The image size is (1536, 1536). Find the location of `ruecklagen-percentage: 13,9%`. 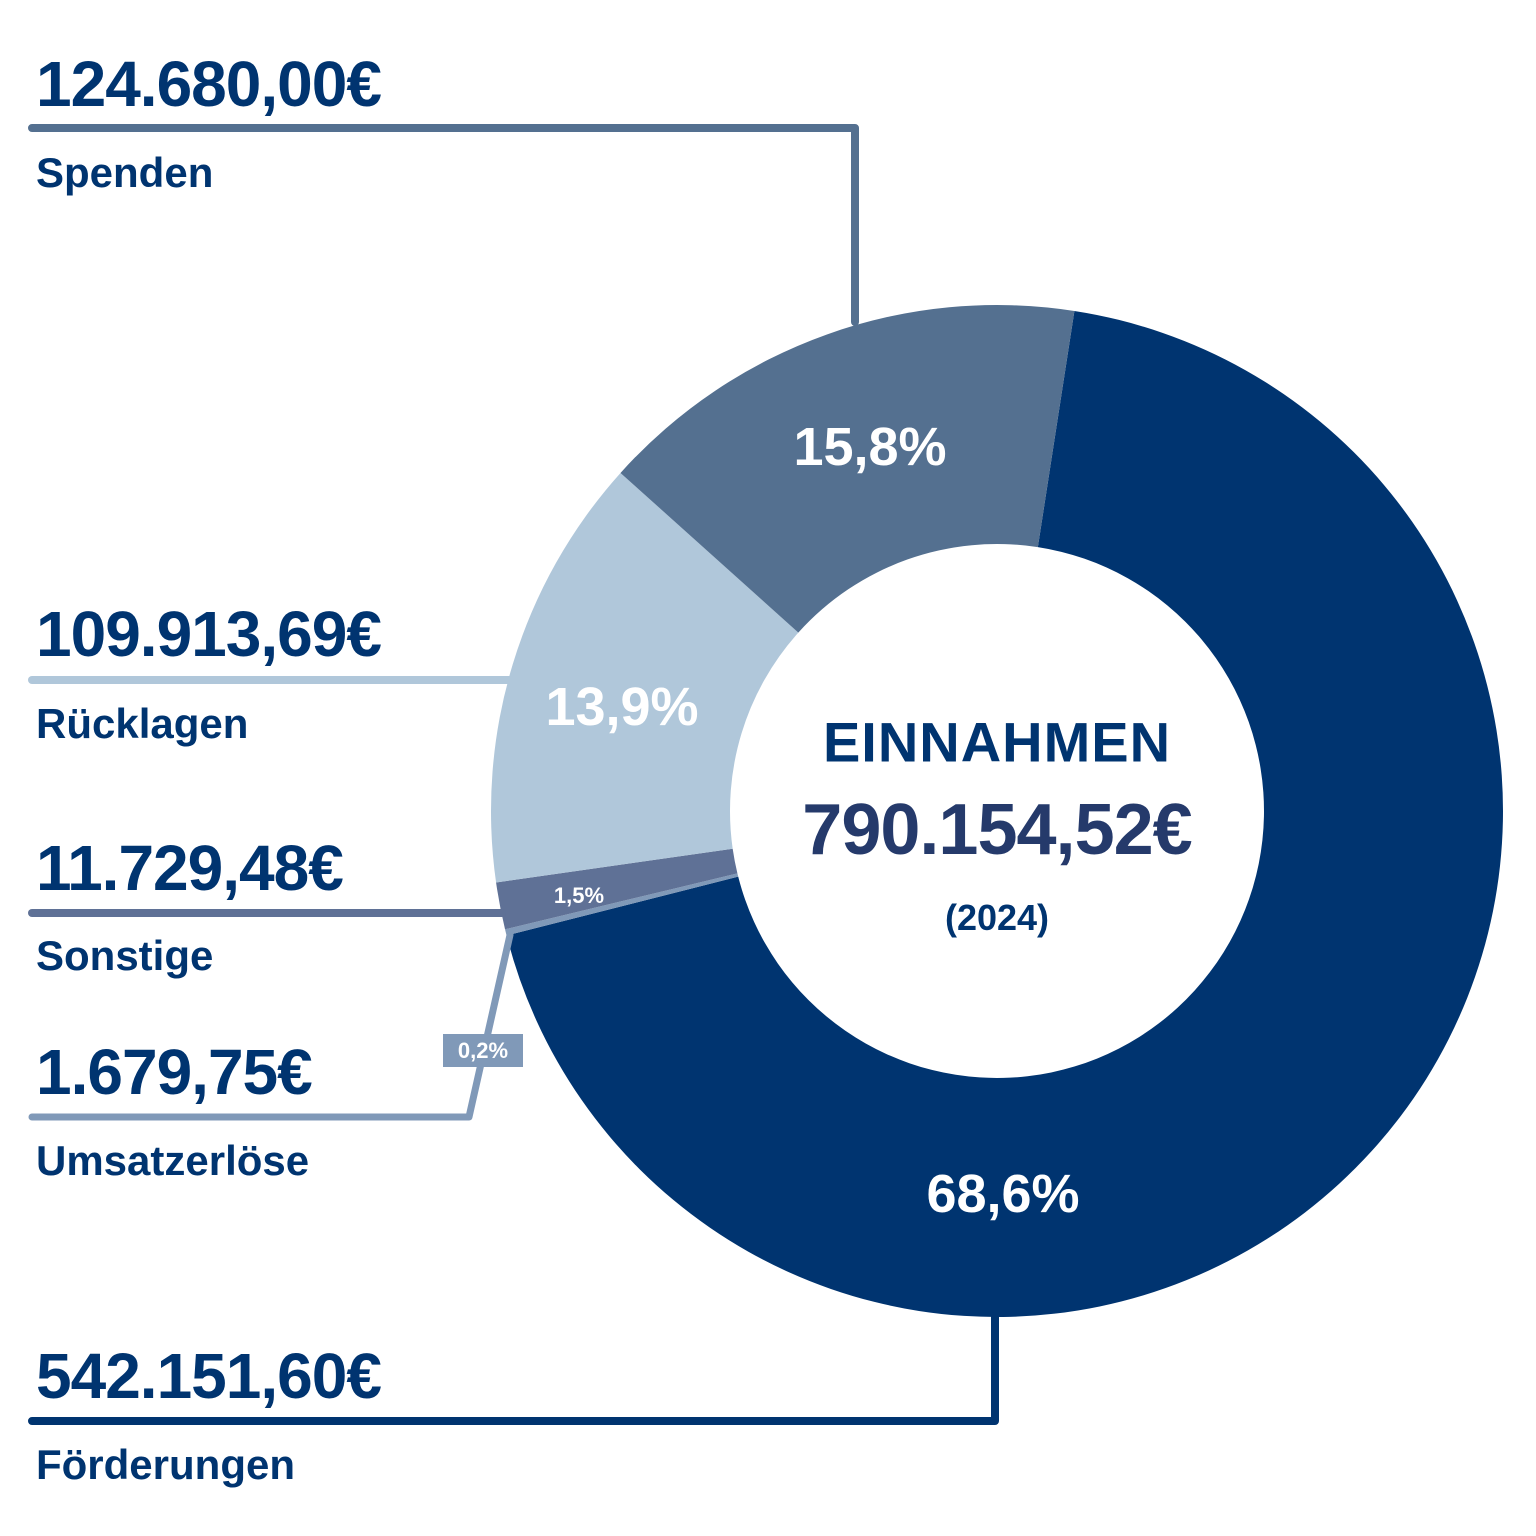

ruecklagen-percentage: 13,9% is located at coordinates (622, 707).